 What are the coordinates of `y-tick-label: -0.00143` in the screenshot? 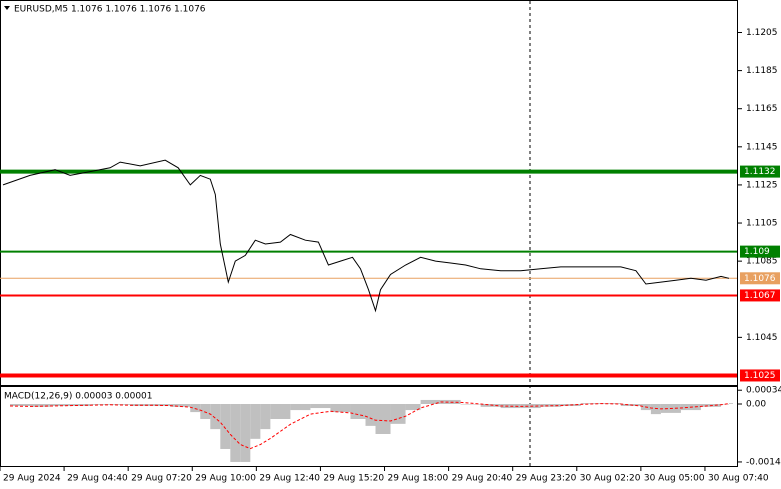 It's located at (763, 462).